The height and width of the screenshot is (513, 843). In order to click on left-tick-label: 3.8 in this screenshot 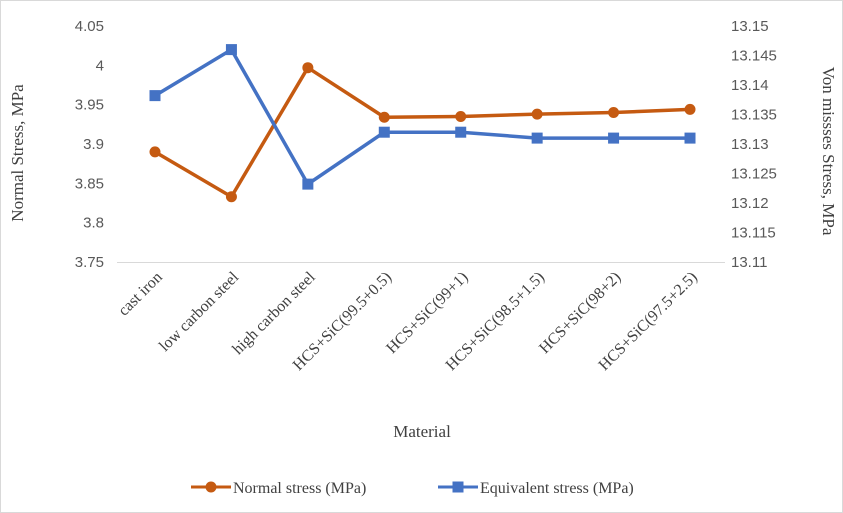, I will do `click(93, 223)`.